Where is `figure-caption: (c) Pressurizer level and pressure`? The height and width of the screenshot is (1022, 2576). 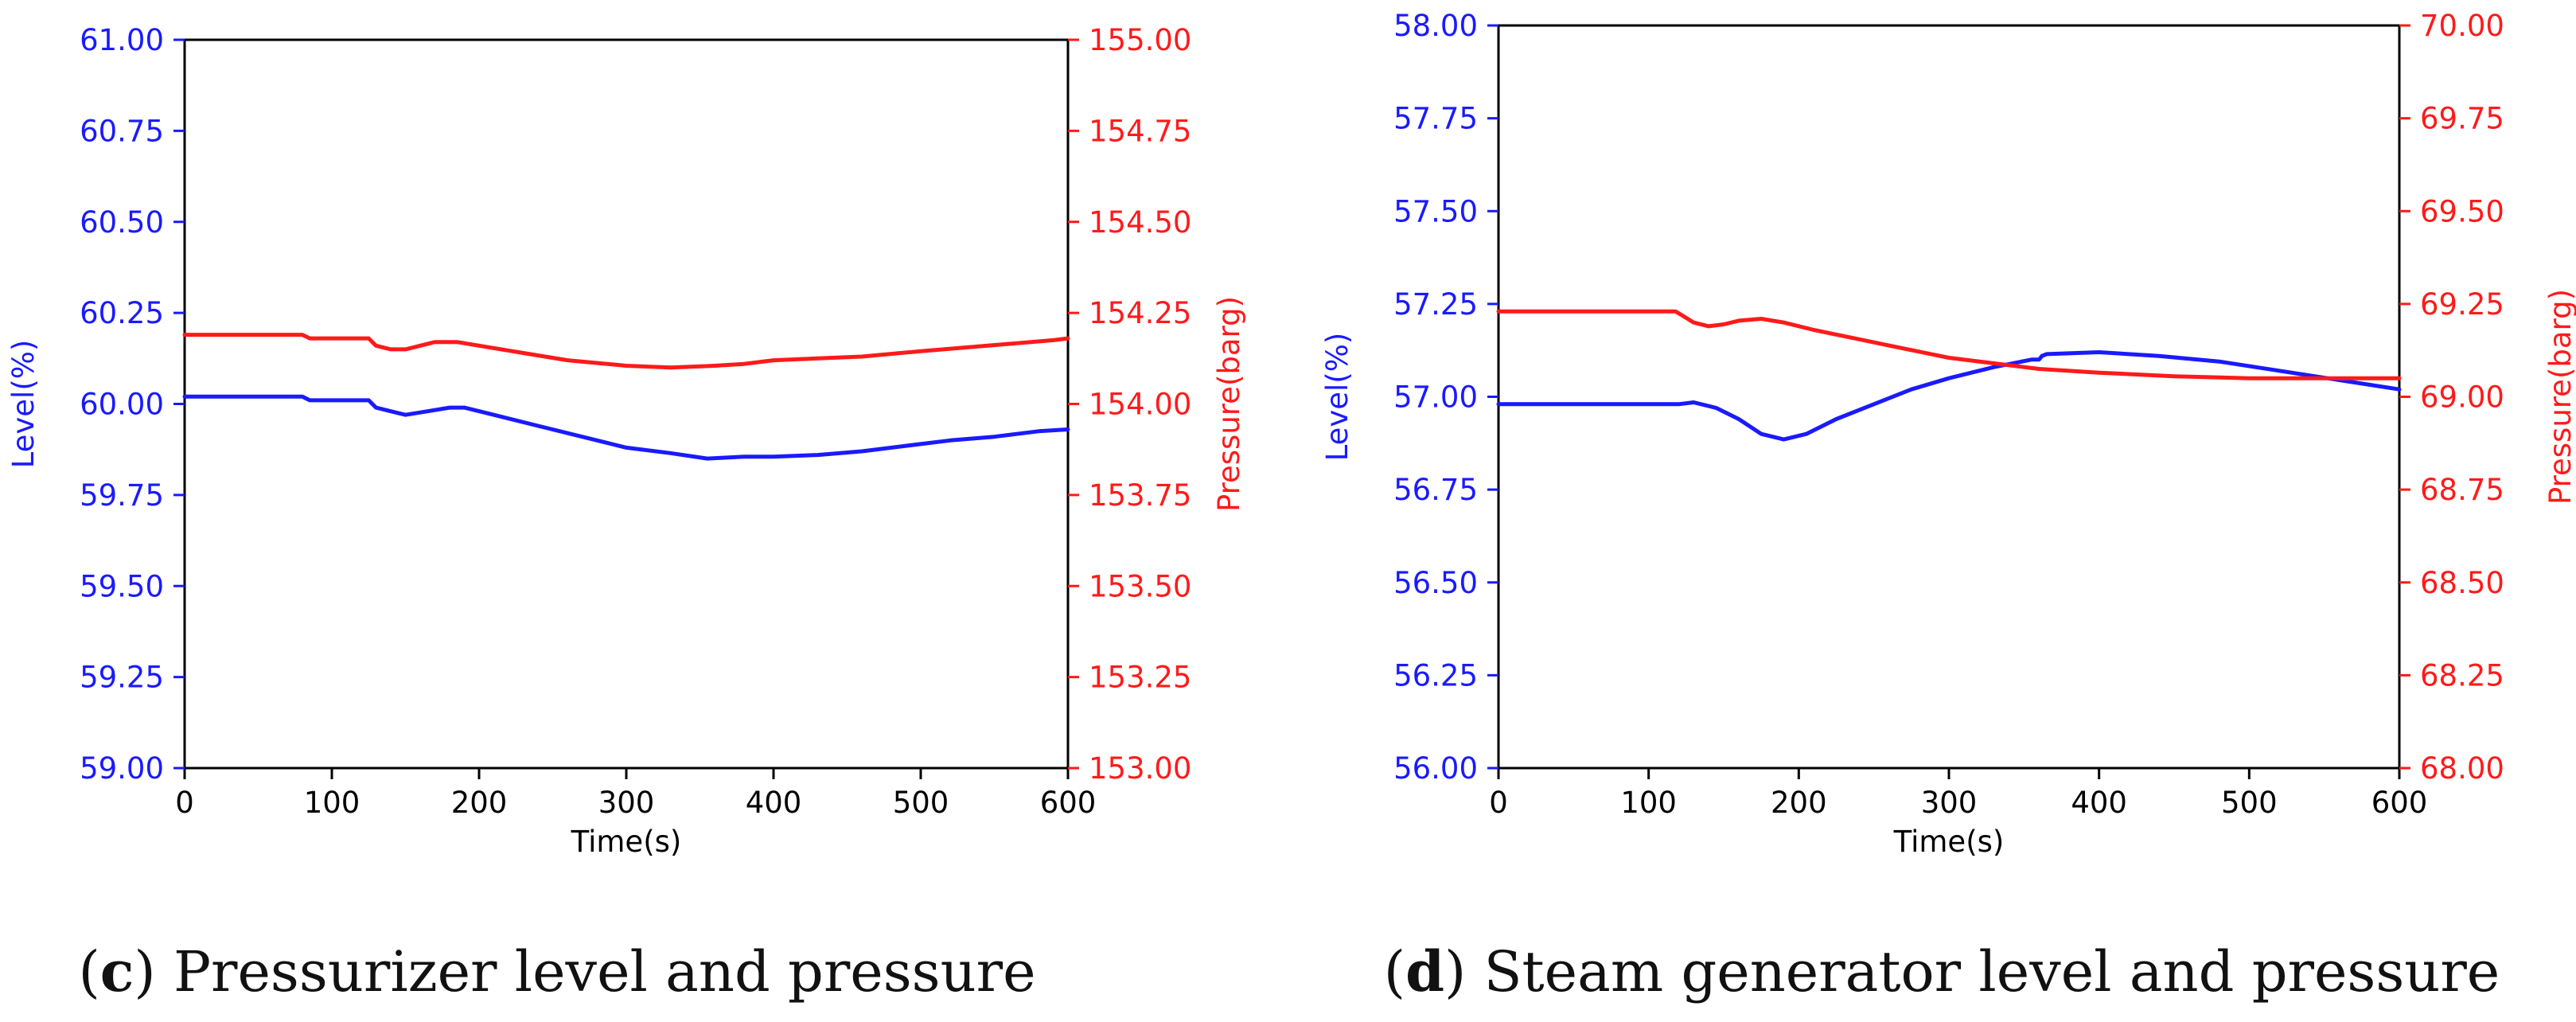
figure-caption: (c) Pressurizer level and pressure is located at coordinates (556, 971).